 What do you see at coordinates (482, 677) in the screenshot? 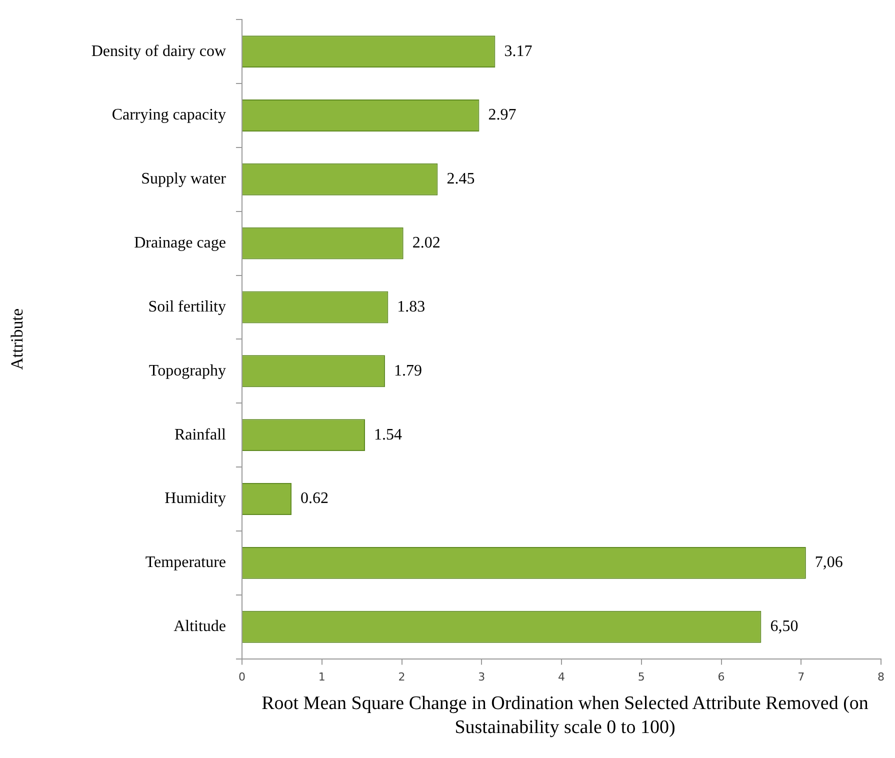
I see `x-tick-label: 3` at bounding box center [482, 677].